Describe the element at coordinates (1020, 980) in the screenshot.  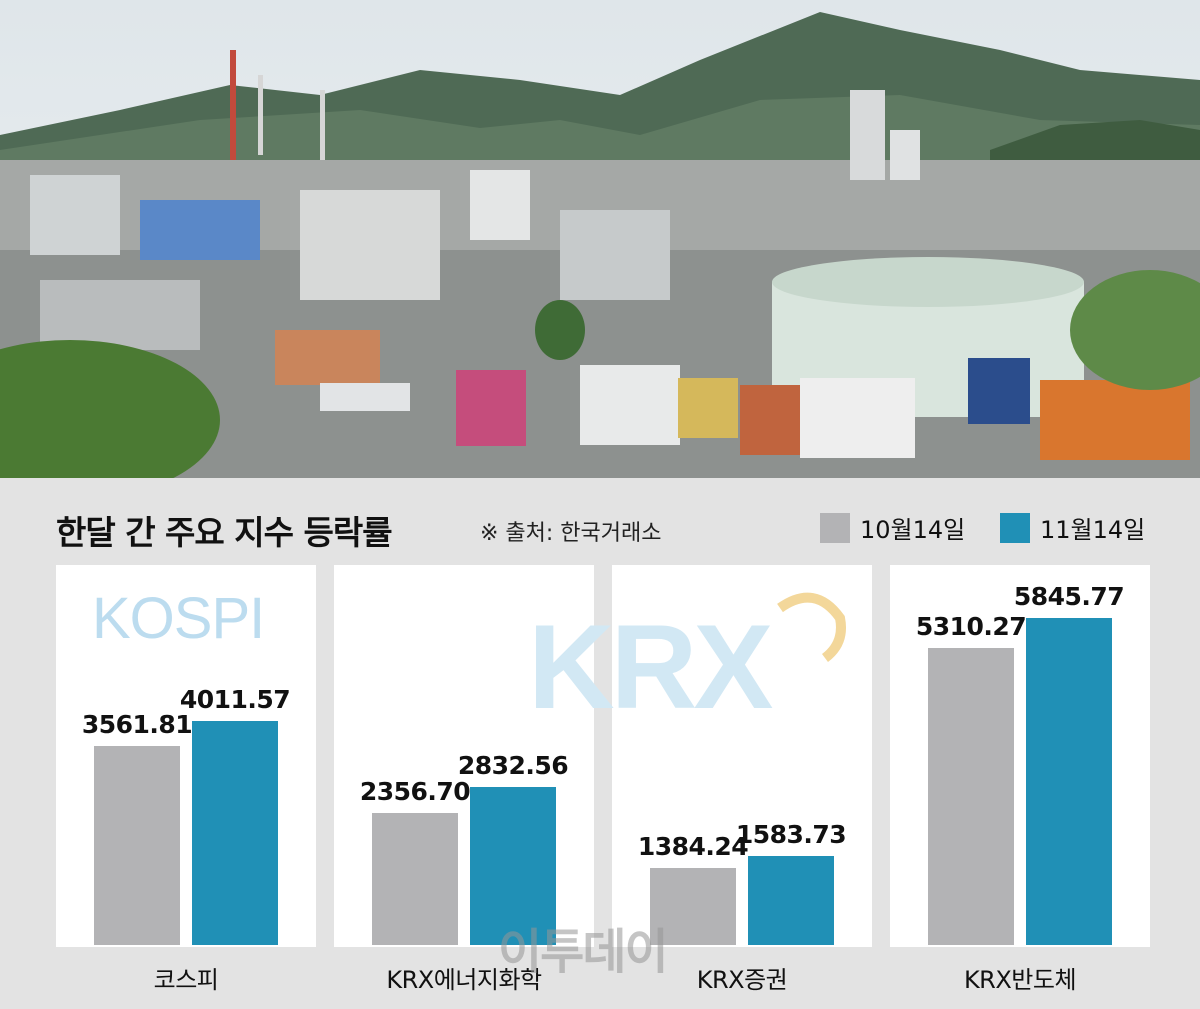
I see `category-label-krx-semiconductor: KRX반도체` at that location.